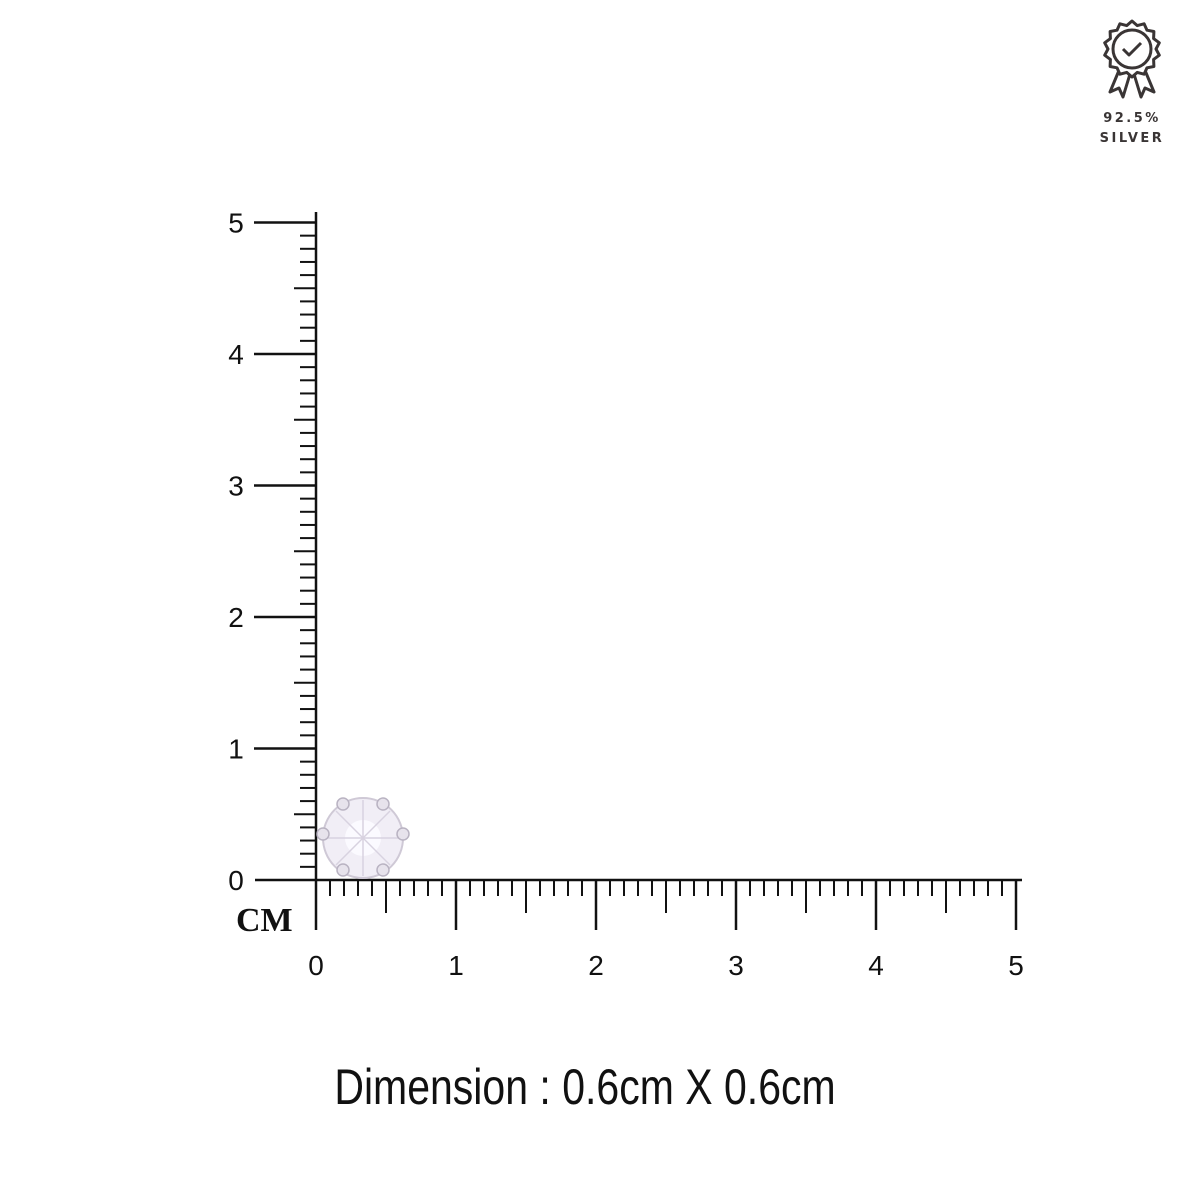 The width and height of the screenshot is (1200, 1200). I want to click on dimension-label: Dimension :, so click(442, 1087).